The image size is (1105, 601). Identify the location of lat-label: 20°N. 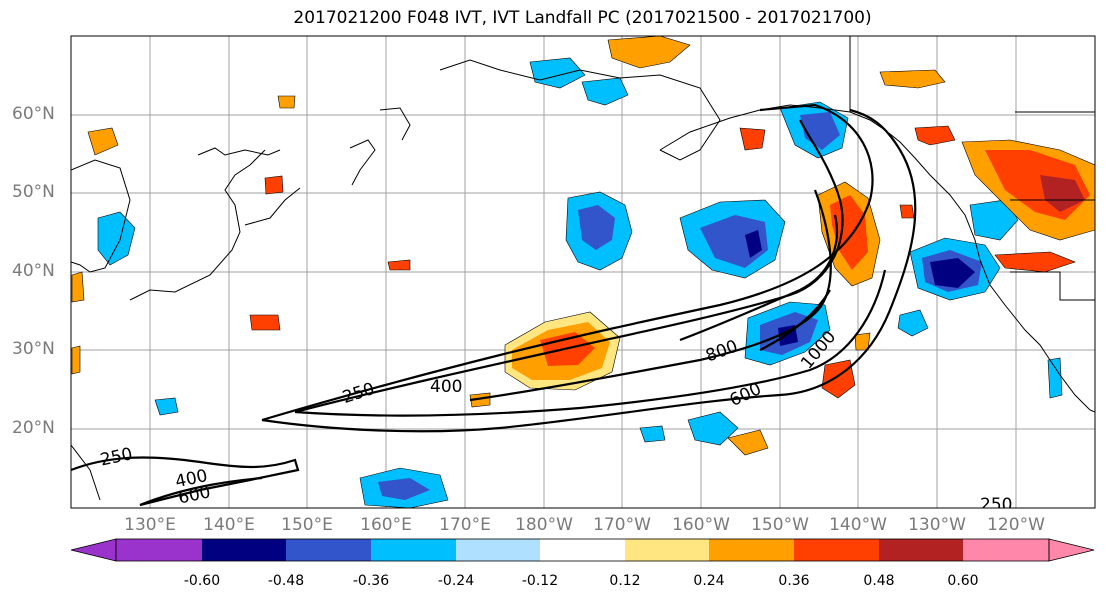
(33, 428).